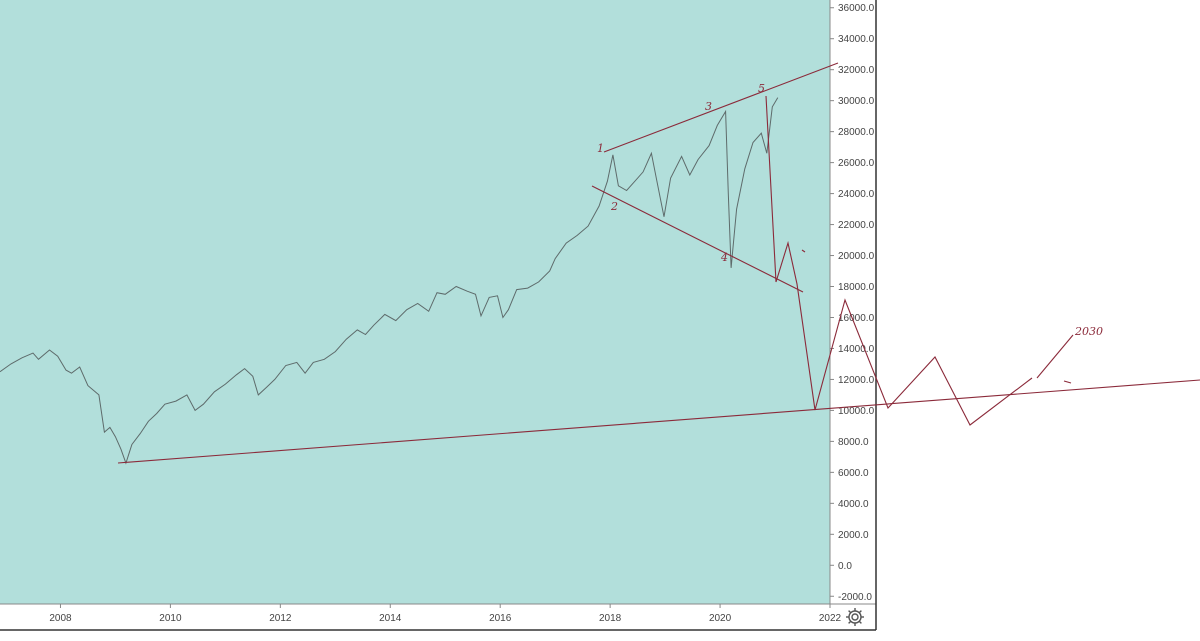 The width and height of the screenshot is (1200, 641). Describe the element at coordinates (855, 617) in the screenshot. I see `gear-icon` at that location.